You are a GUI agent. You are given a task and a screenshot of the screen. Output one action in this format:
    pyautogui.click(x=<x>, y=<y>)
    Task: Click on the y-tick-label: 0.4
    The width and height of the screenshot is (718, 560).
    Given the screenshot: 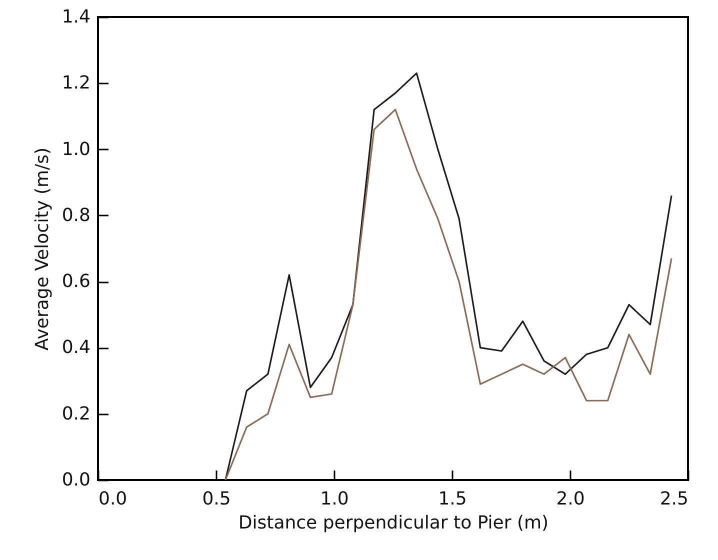 What is the action you would take?
    pyautogui.click(x=76, y=347)
    